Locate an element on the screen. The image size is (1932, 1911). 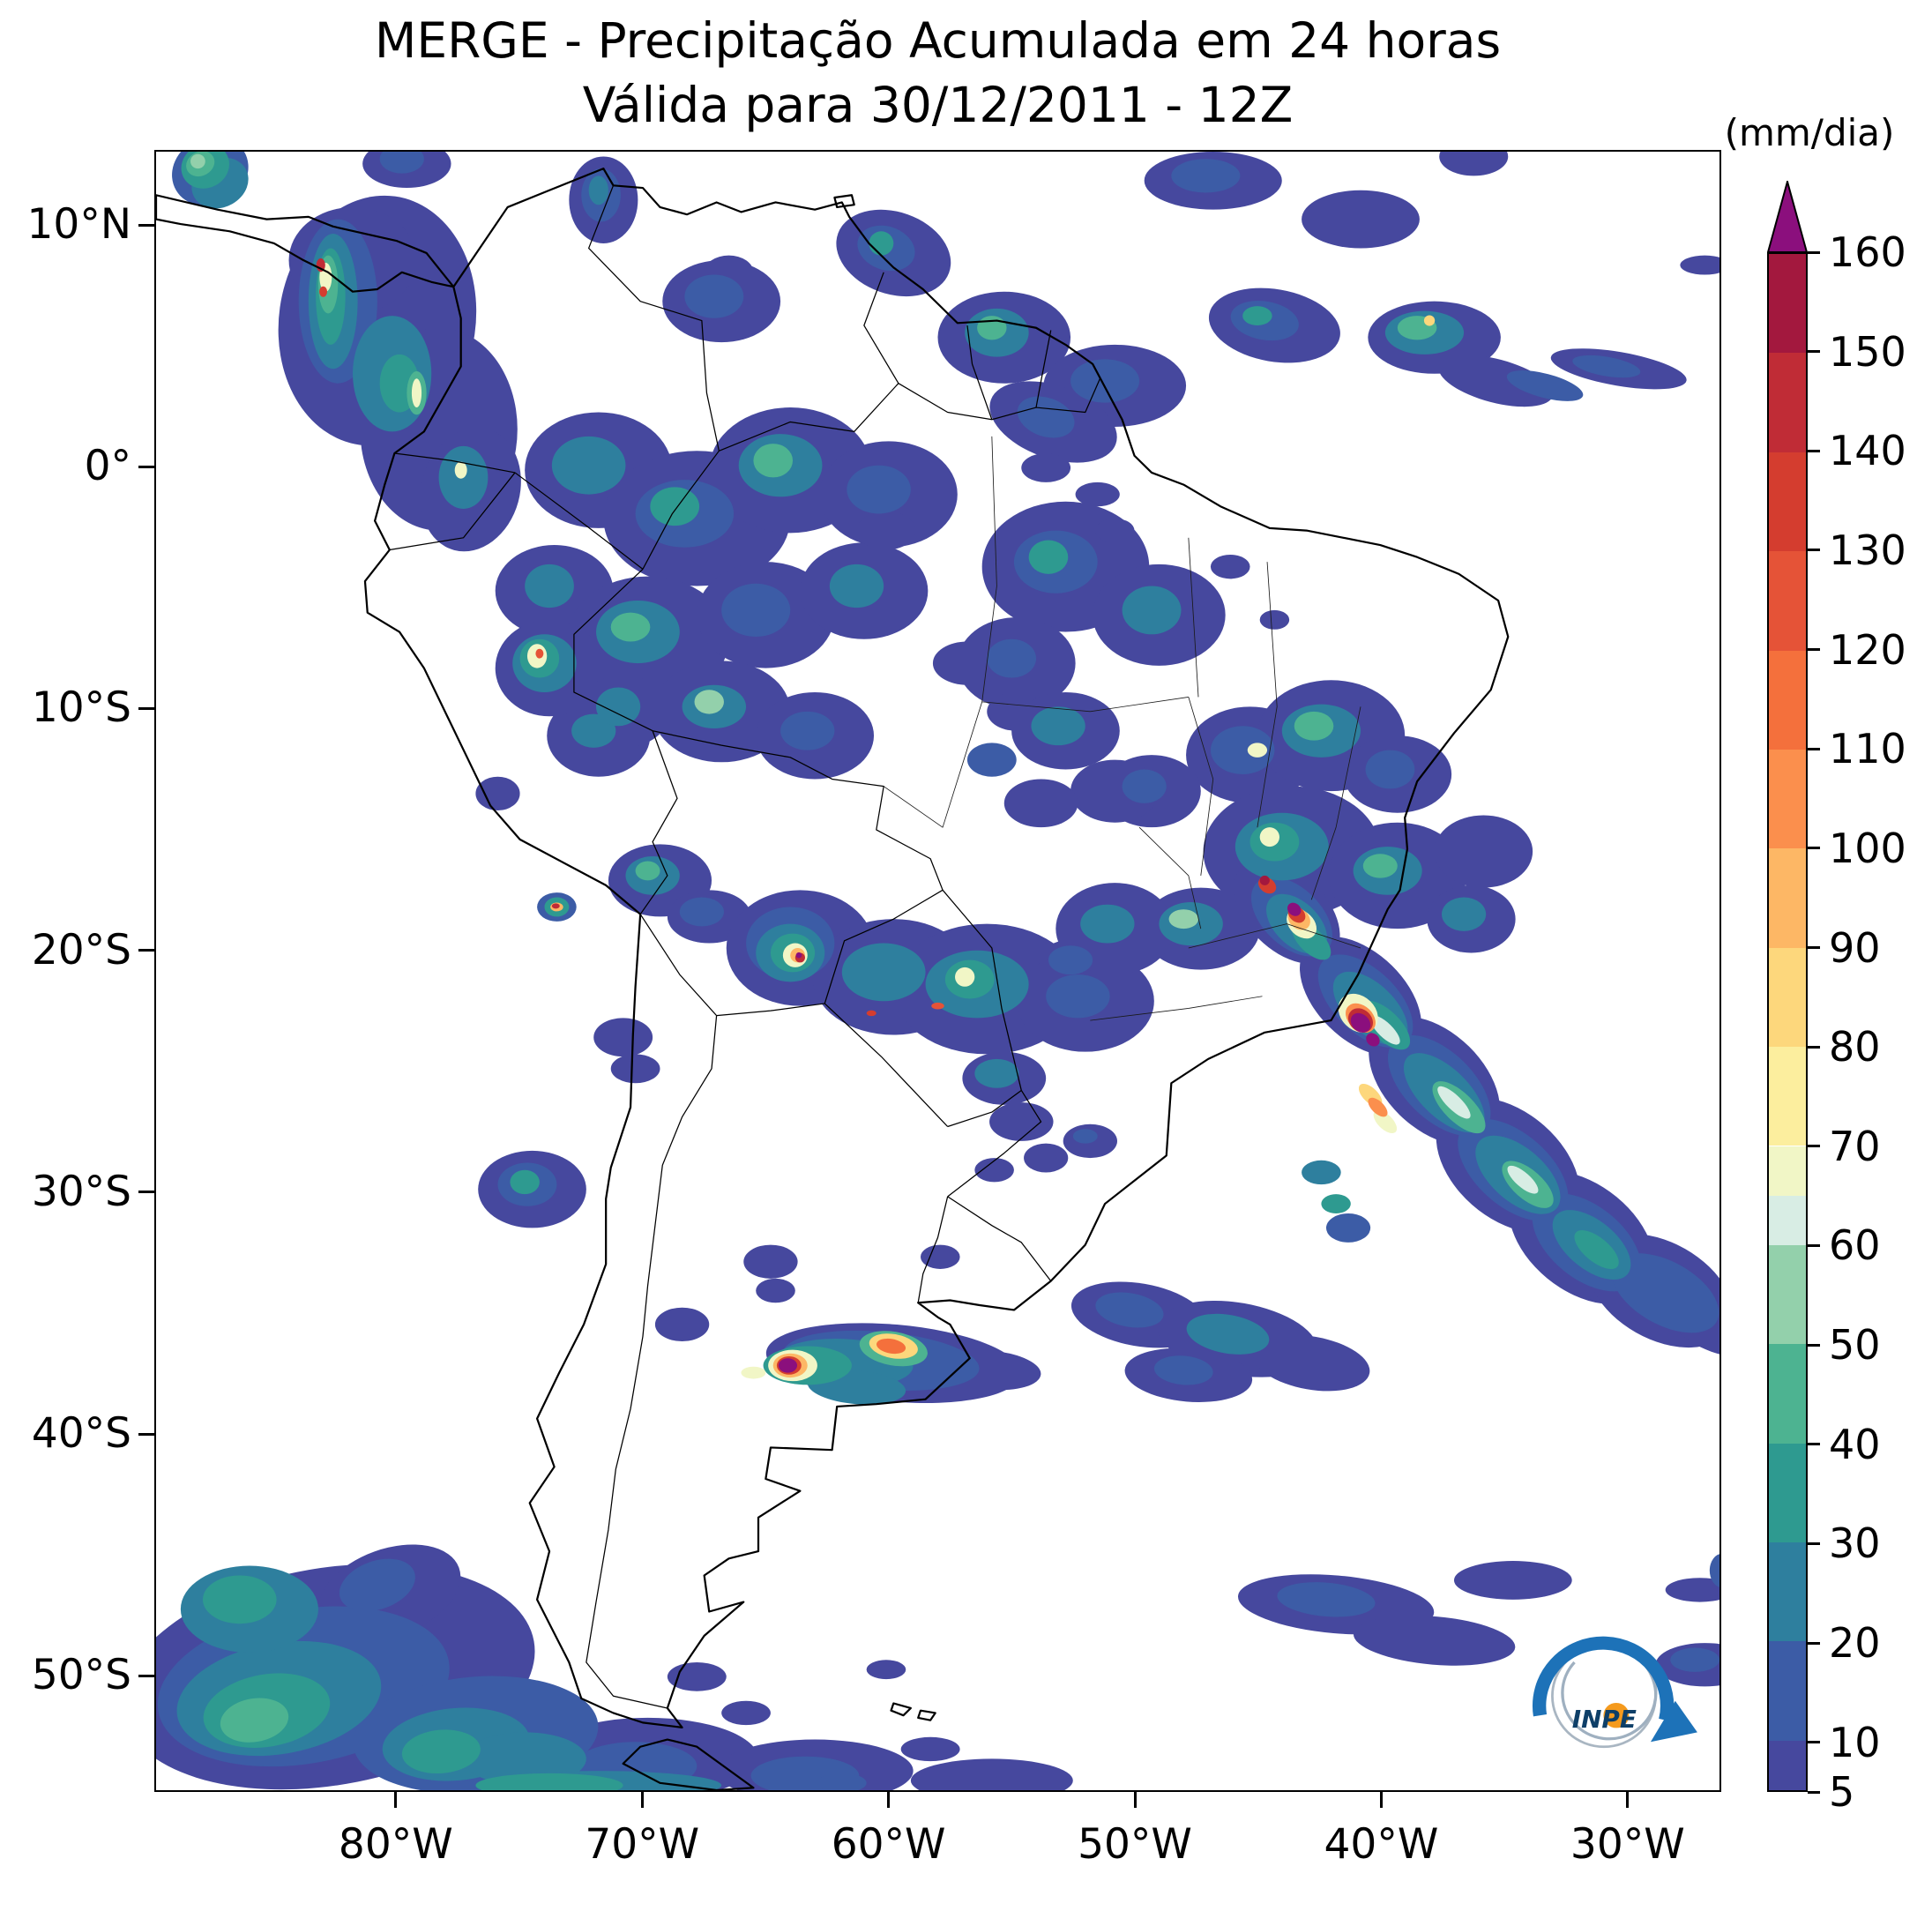
colorbar-tick-label: 5 is located at coordinates (1842, 1792).